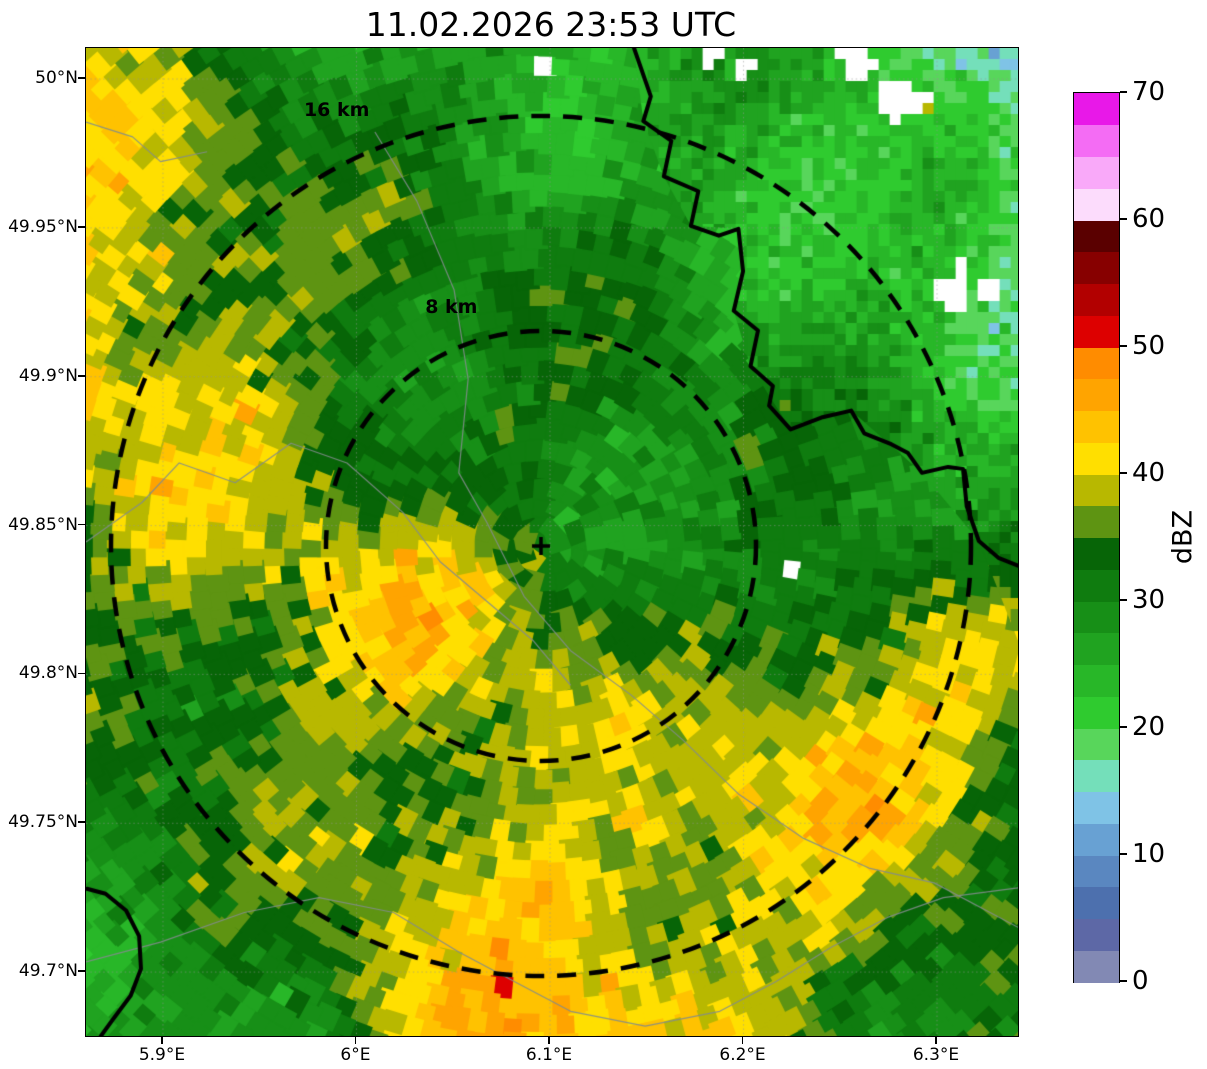 This screenshot has width=1207, height=1069. I want to click on colorbar-tick-label: 60, so click(1149, 219).